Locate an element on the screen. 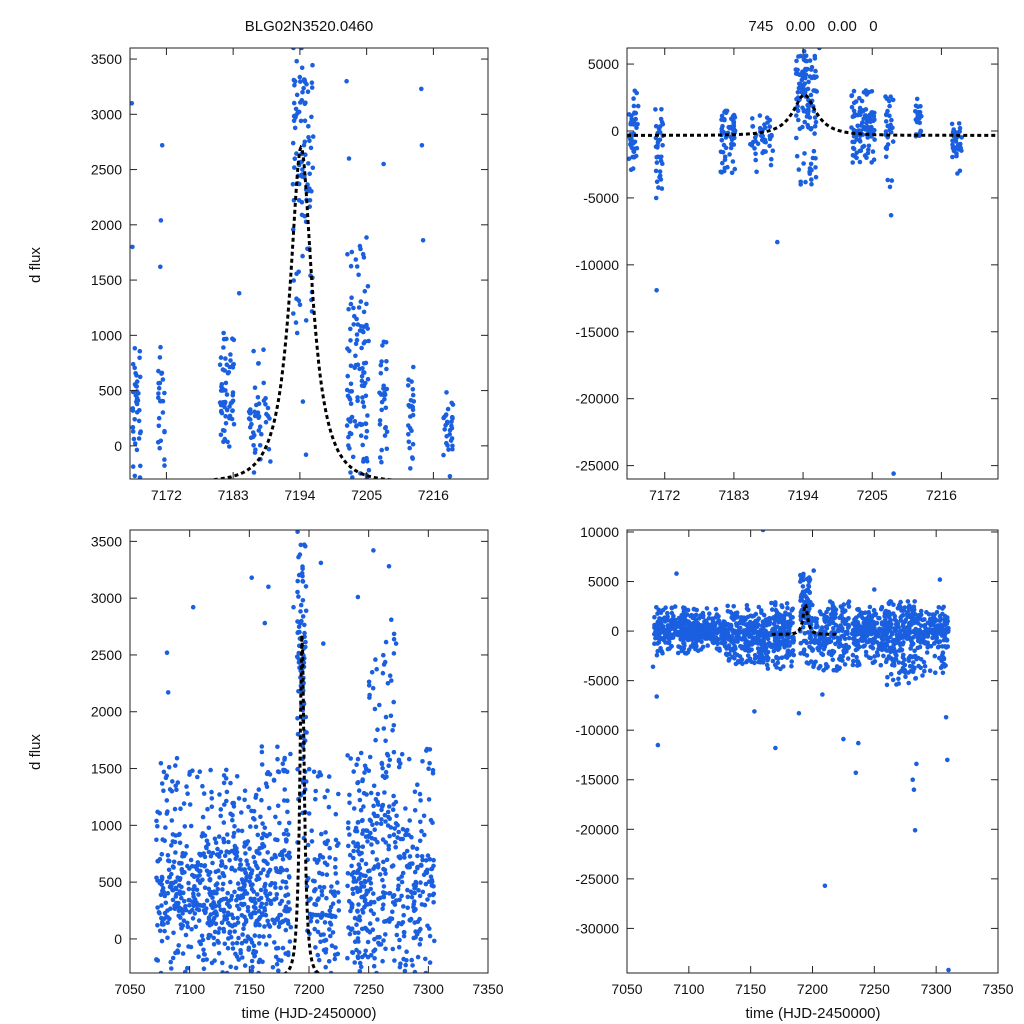  y-tick-label: -10000 is located at coordinates (597, 265).